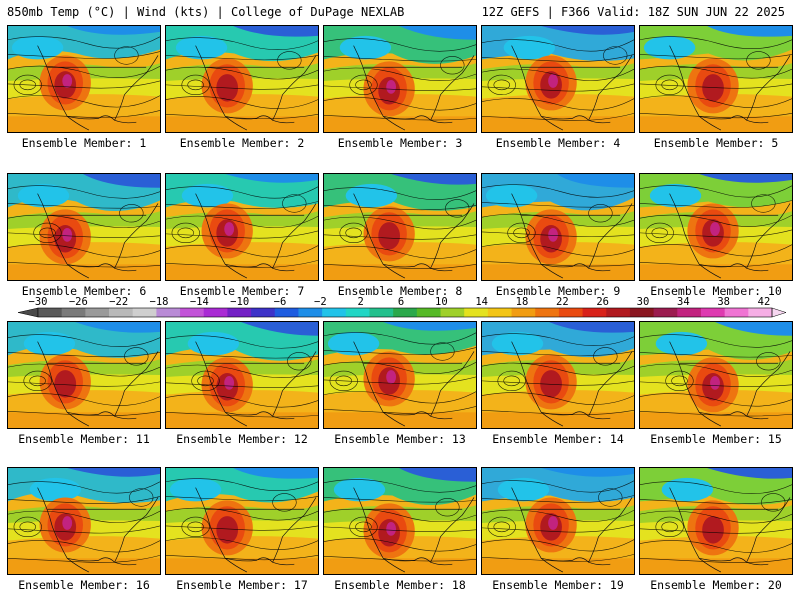  Describe the element at coordinates (84, 143) in the screenshot. I see `member-caption: Ensemble Member: 1` at that location.